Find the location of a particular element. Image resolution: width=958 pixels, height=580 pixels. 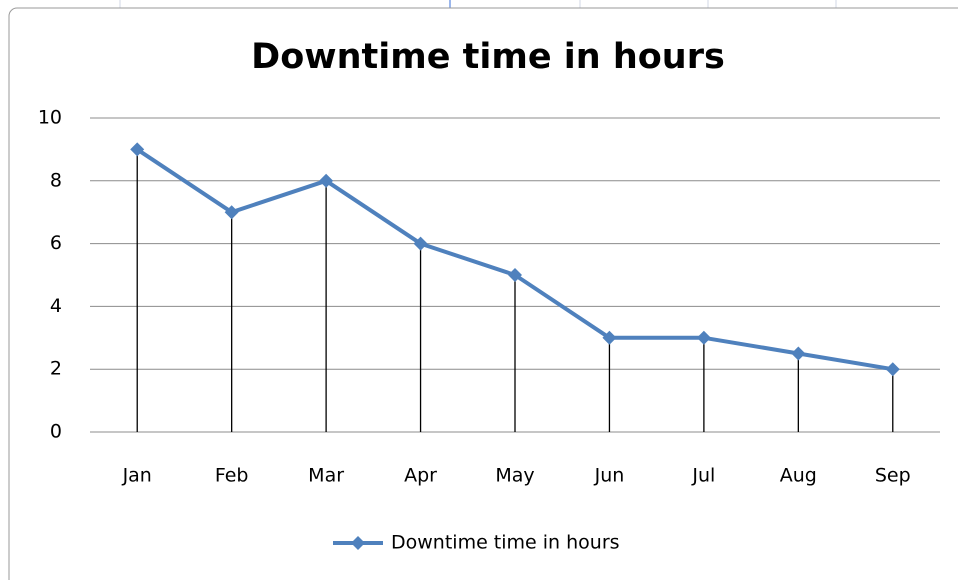

legend-label: Downtime time in hours is located at coordinates (505, 543).